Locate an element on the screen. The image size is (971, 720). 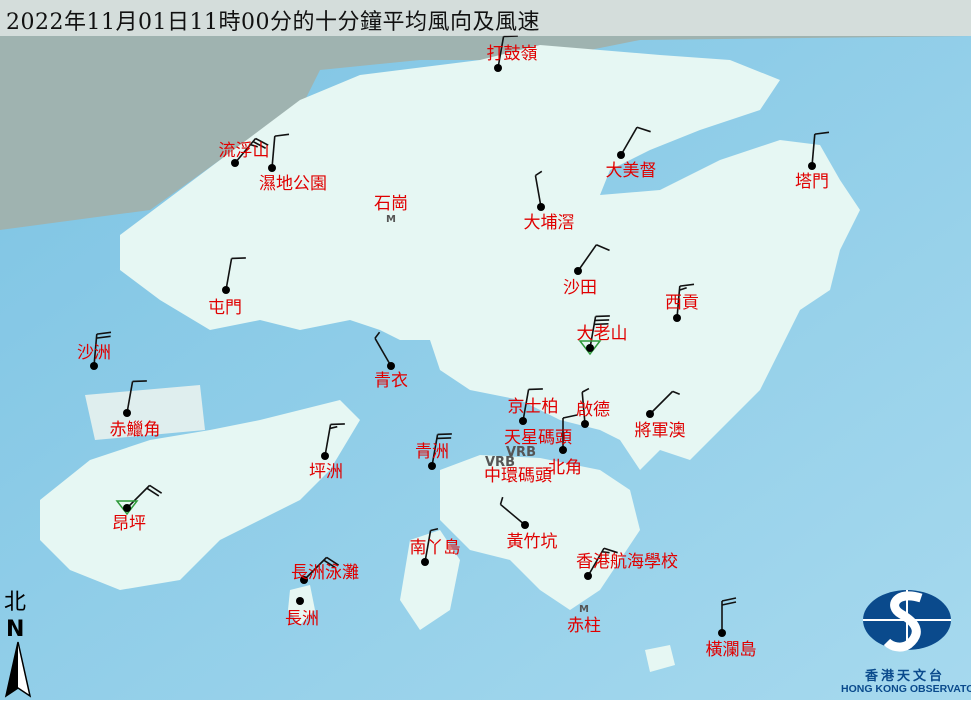
lamma-land is located at coordinates (430, 580).